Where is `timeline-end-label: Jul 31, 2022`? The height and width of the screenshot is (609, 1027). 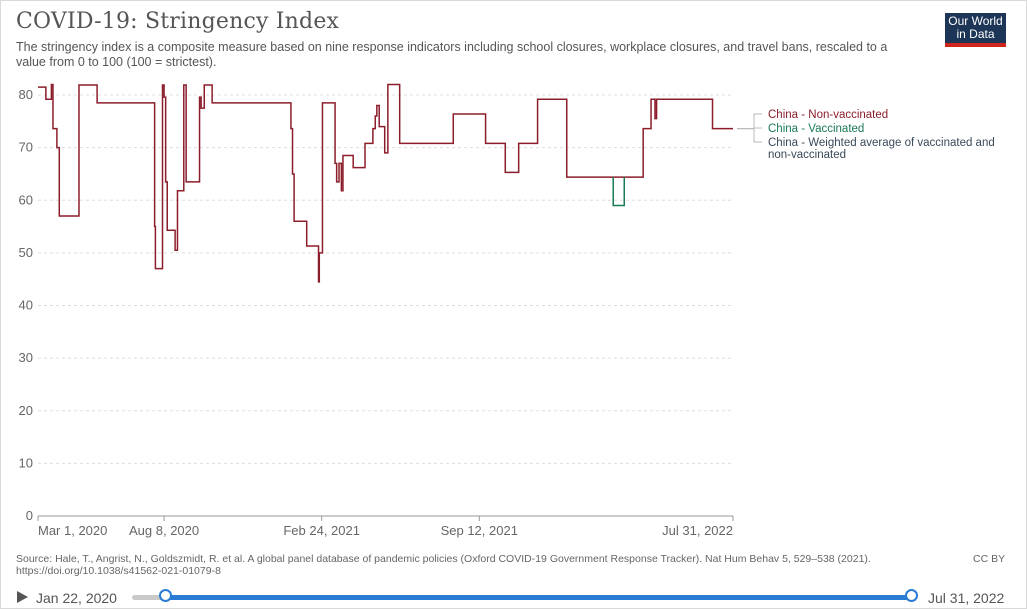
timeline-end-label: Jul 31, 2022 is located at coordinates (966, 598).